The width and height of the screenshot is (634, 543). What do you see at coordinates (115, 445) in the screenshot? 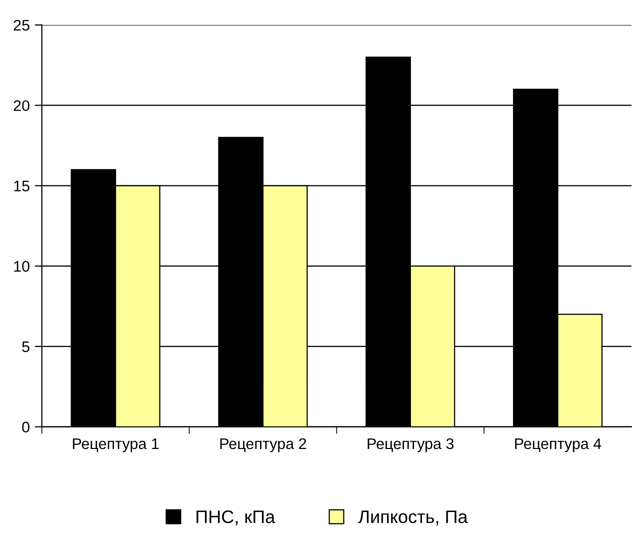
I see `x-tick-label: Рецептура 1` at bounding box center [115, 445].